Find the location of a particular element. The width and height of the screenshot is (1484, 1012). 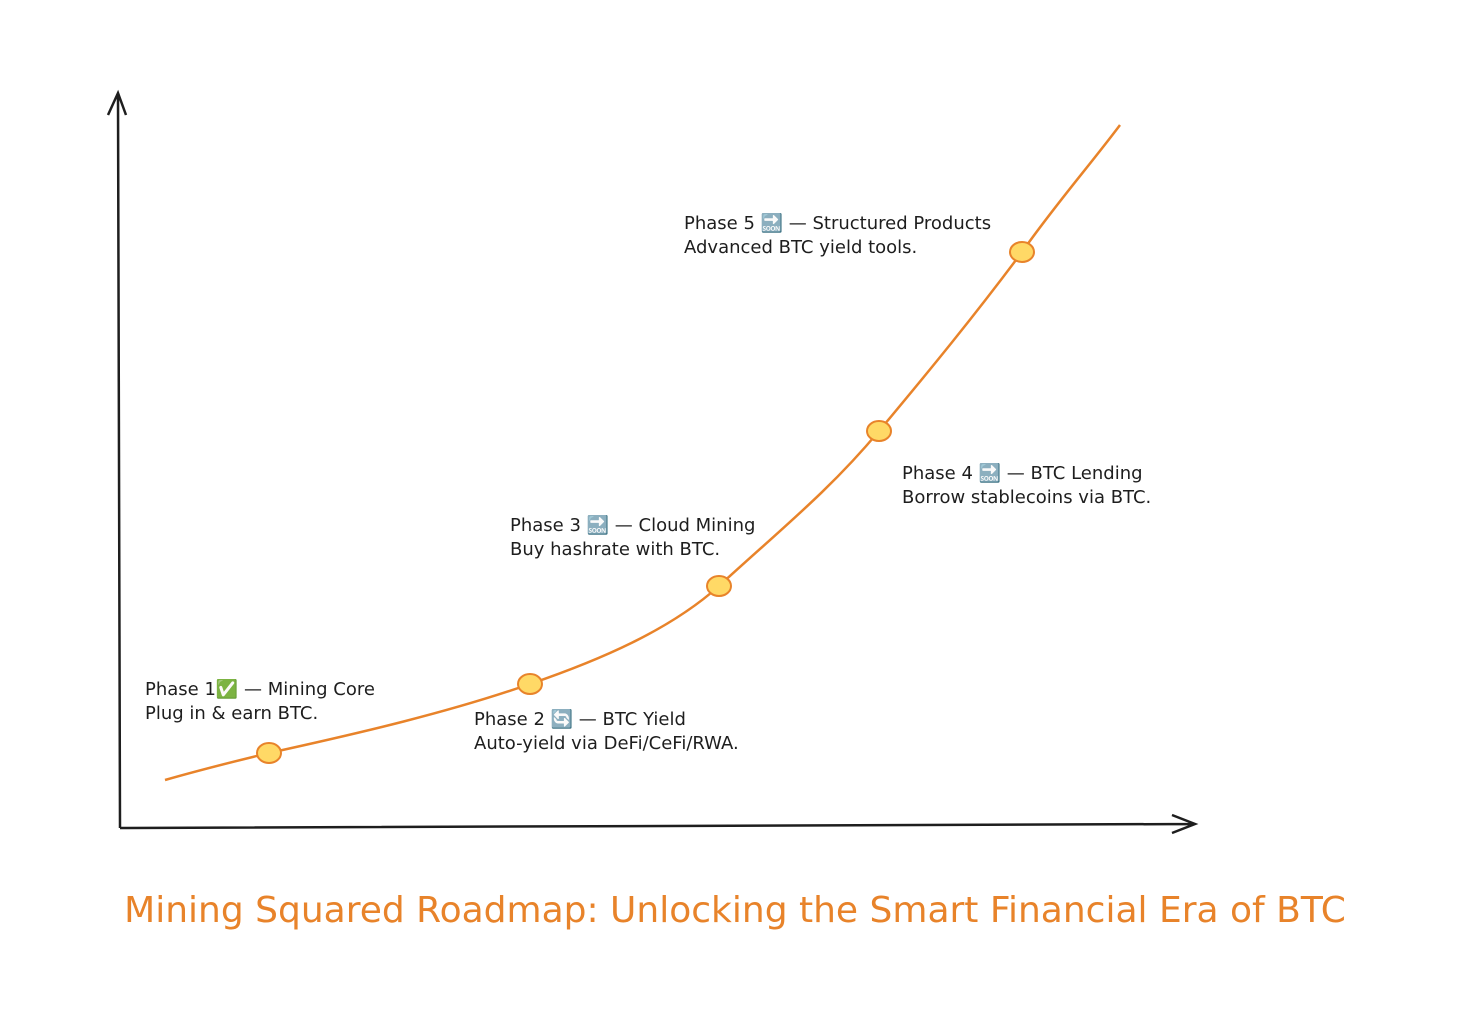

phase-description: Borrow stablecoins via BTC. is located at coordinates (1026, 497).